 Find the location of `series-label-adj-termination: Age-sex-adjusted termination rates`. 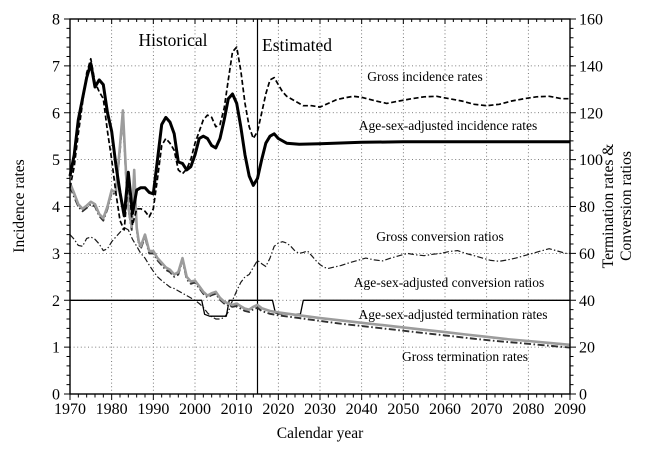

series-label-adj-termination: Age-sex-adjusted termination rates is located at coordinates (453, 314).